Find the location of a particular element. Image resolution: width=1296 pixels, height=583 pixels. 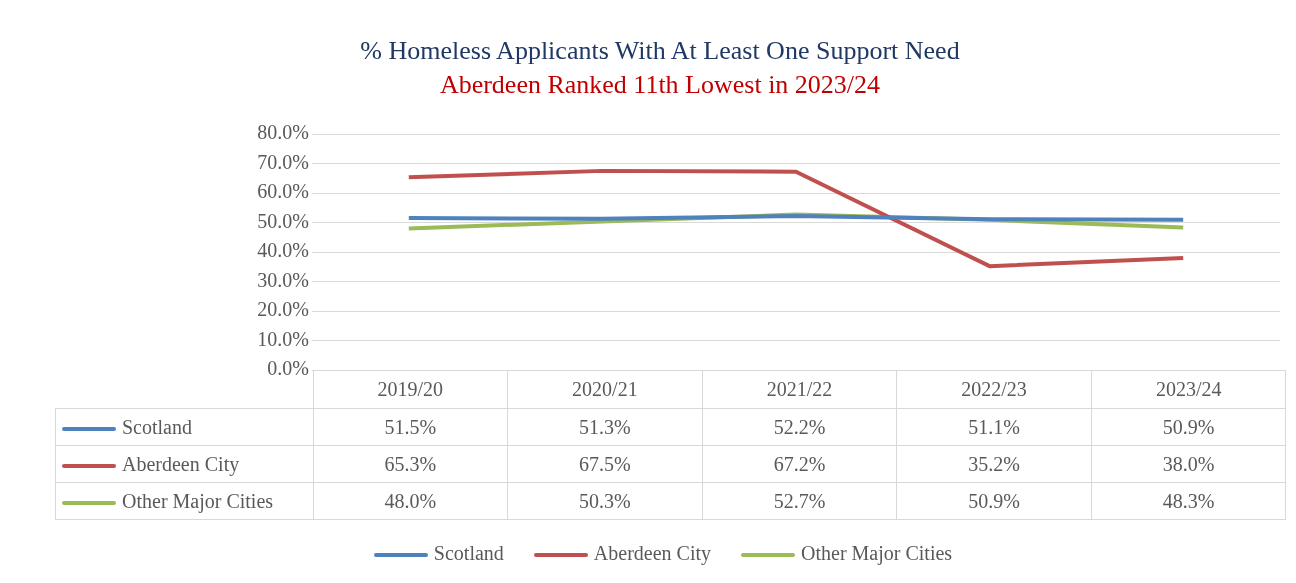

data-label: 51.1% is located at coordinates (994, 427).